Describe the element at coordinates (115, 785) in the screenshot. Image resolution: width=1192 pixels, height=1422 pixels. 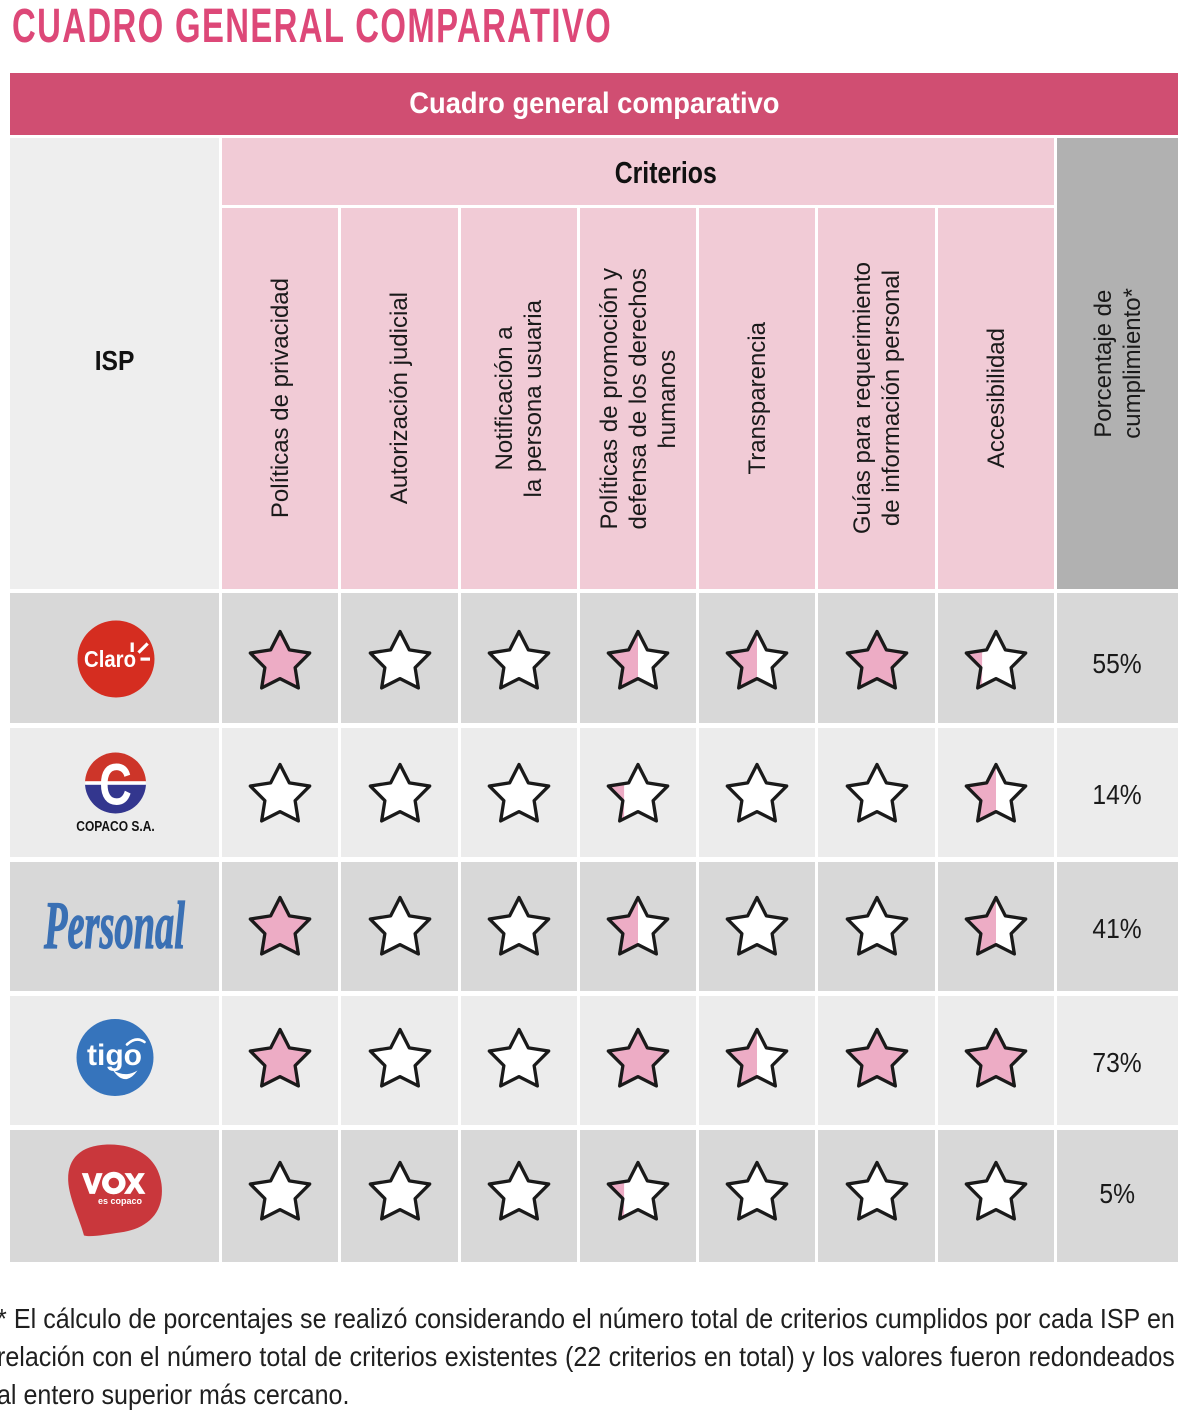
I see `svg-text: C` at that location.